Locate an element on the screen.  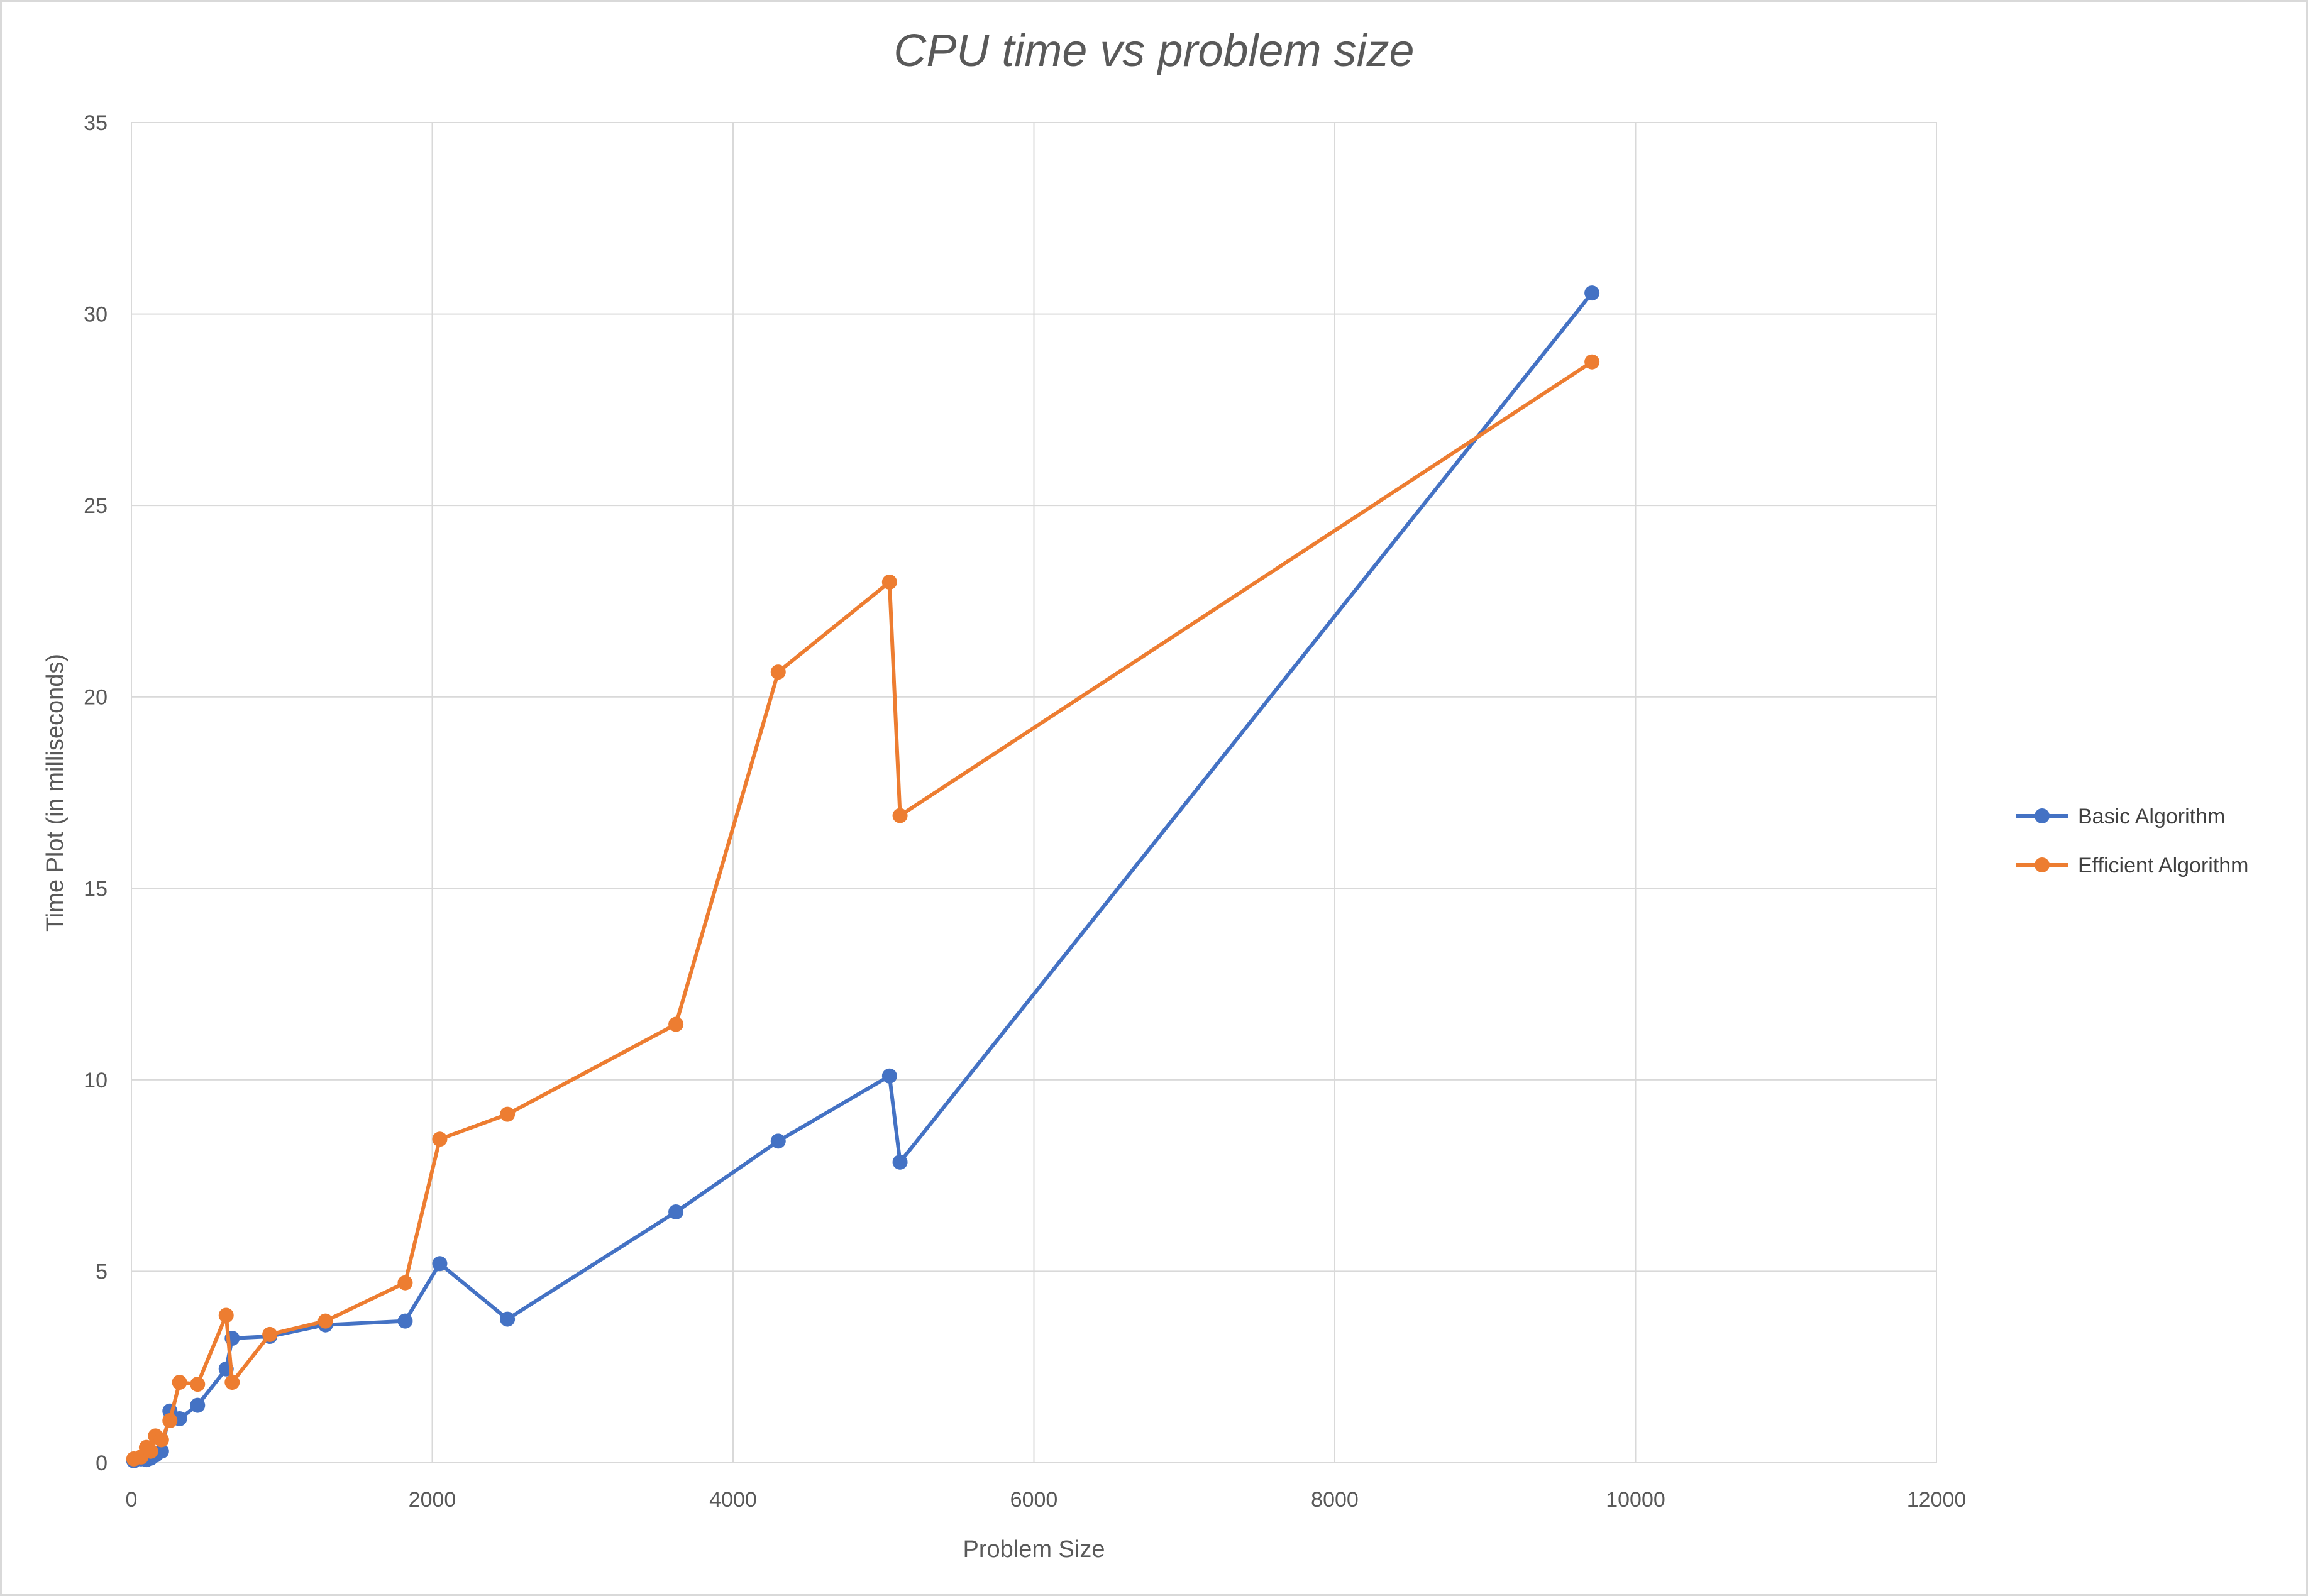
y-tick-label: 20 is located at coordinates (96, 698).